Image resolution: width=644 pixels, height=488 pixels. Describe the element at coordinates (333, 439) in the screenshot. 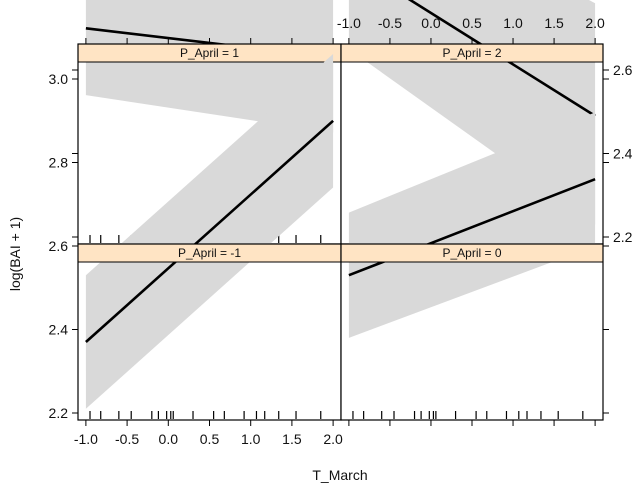

I see `x-tick-label-bottom-6: 2.0` at that location.